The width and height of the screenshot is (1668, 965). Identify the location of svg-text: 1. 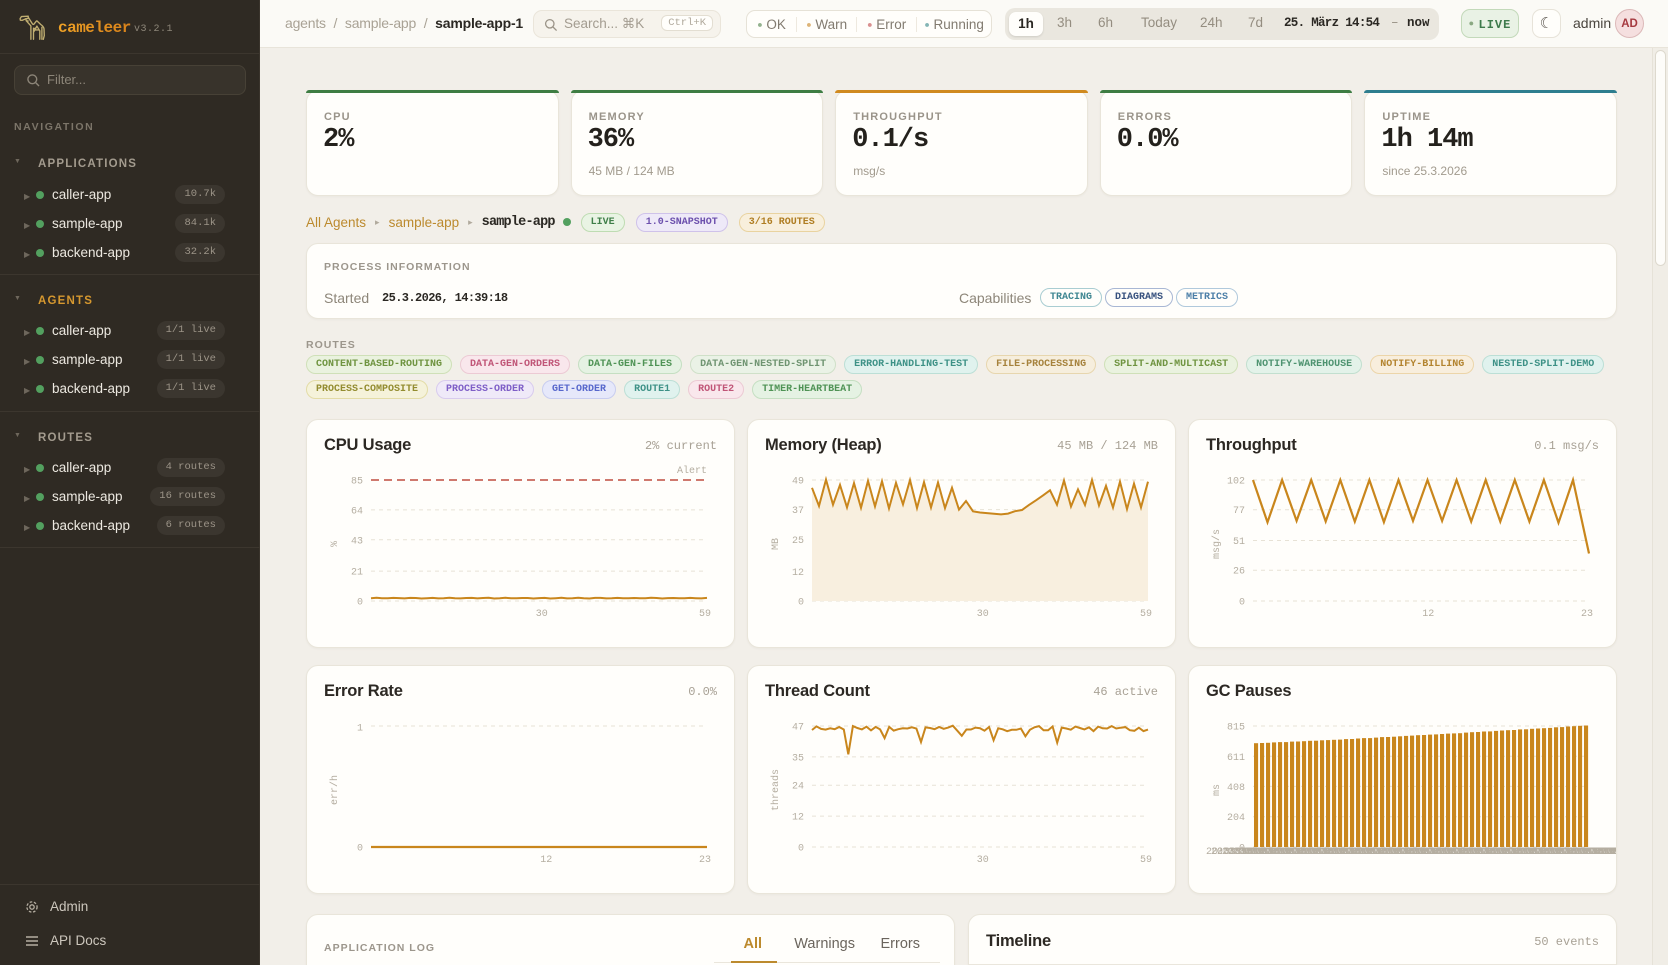
(360, 729).